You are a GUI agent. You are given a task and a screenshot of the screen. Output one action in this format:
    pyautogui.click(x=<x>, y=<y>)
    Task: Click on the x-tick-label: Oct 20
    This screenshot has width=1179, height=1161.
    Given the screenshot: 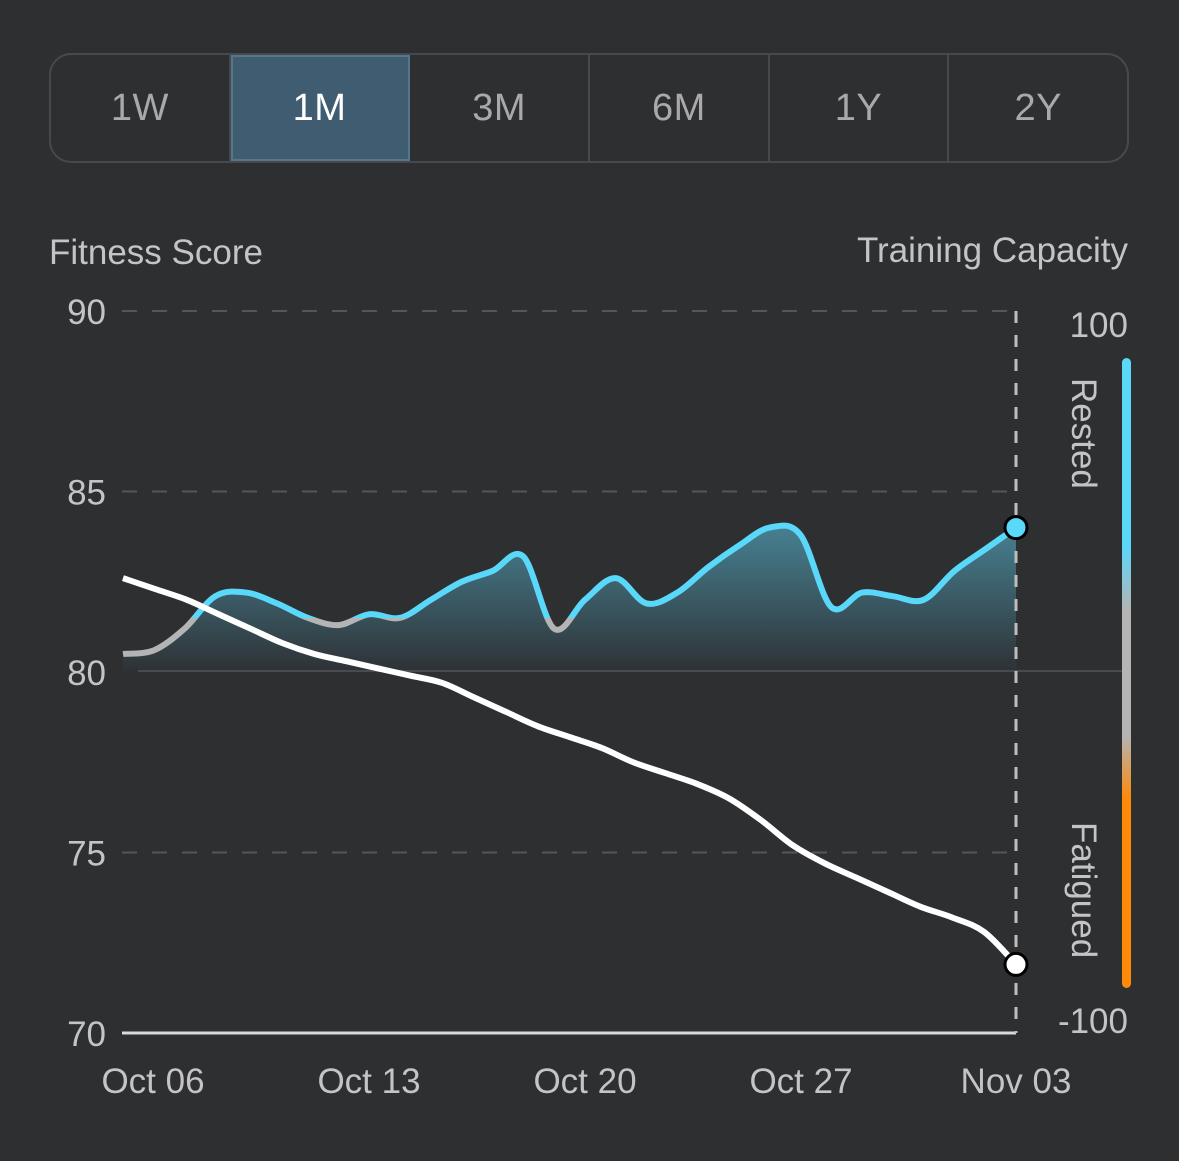 What is the action you would take?
    pyautogui.click(x=584, y=1081)
    